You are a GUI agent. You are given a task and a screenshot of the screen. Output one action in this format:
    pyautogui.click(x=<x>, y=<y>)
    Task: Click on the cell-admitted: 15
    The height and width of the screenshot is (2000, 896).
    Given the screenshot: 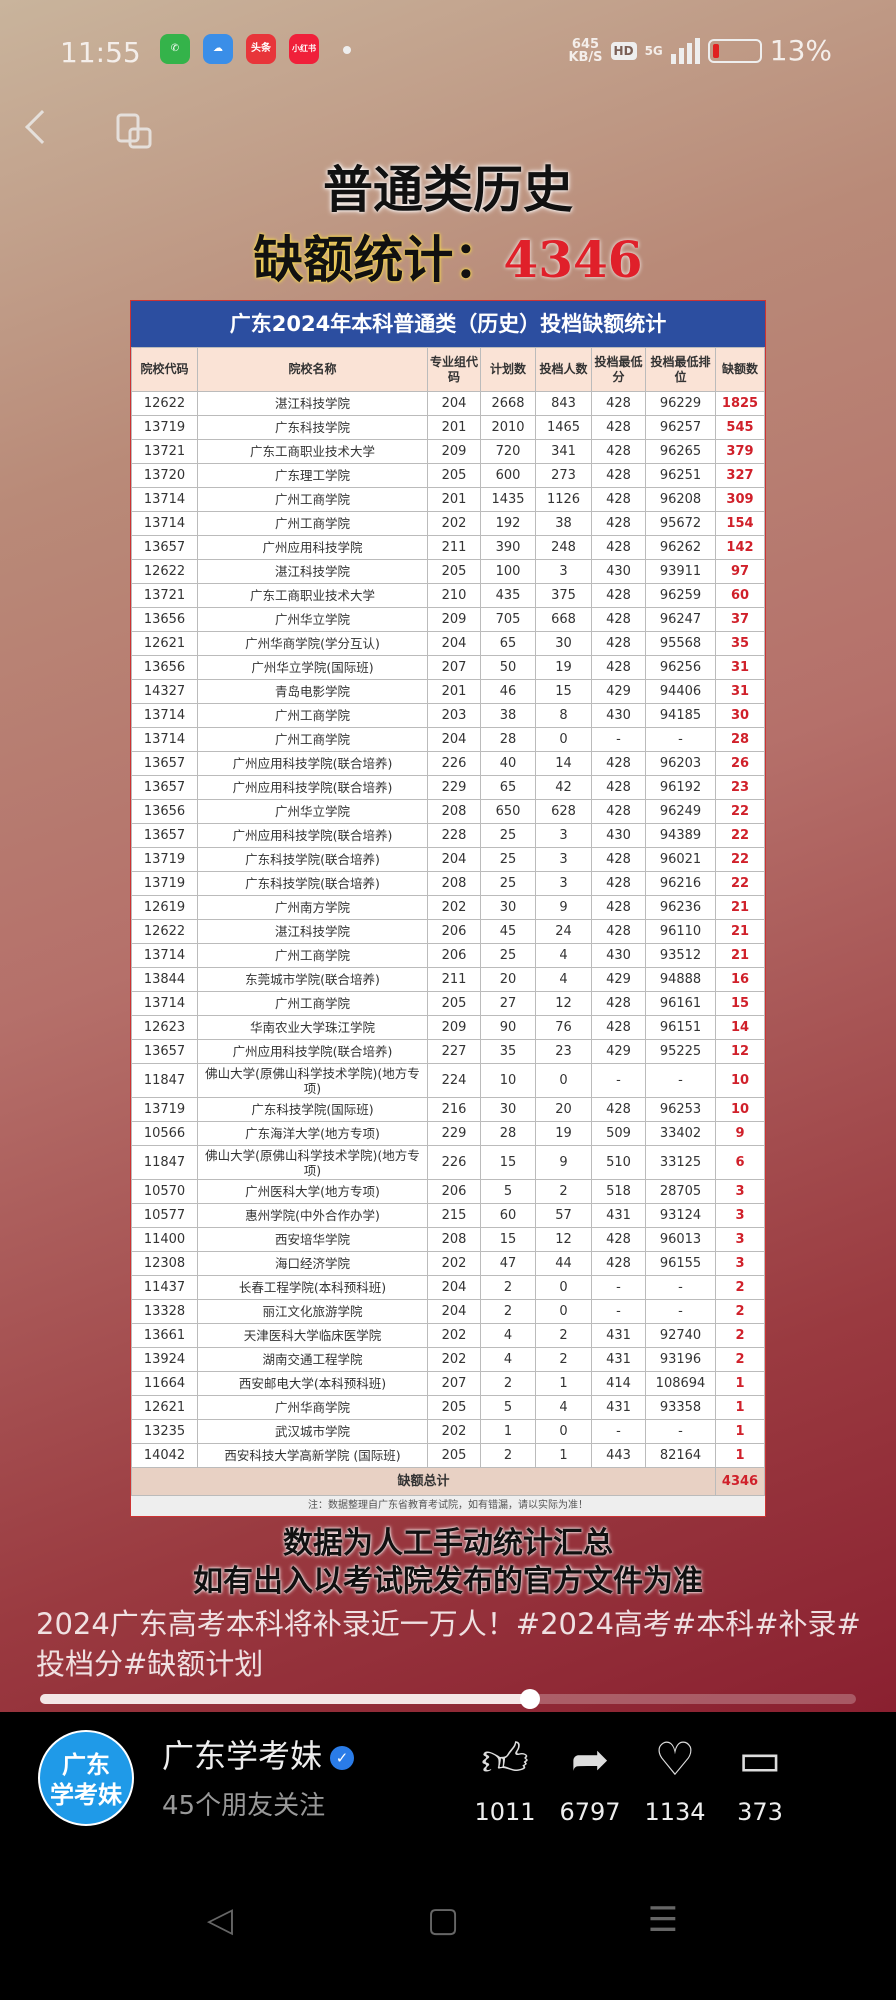 What is the action you would take?
    pyautogui.click(x=563, y=691)
    